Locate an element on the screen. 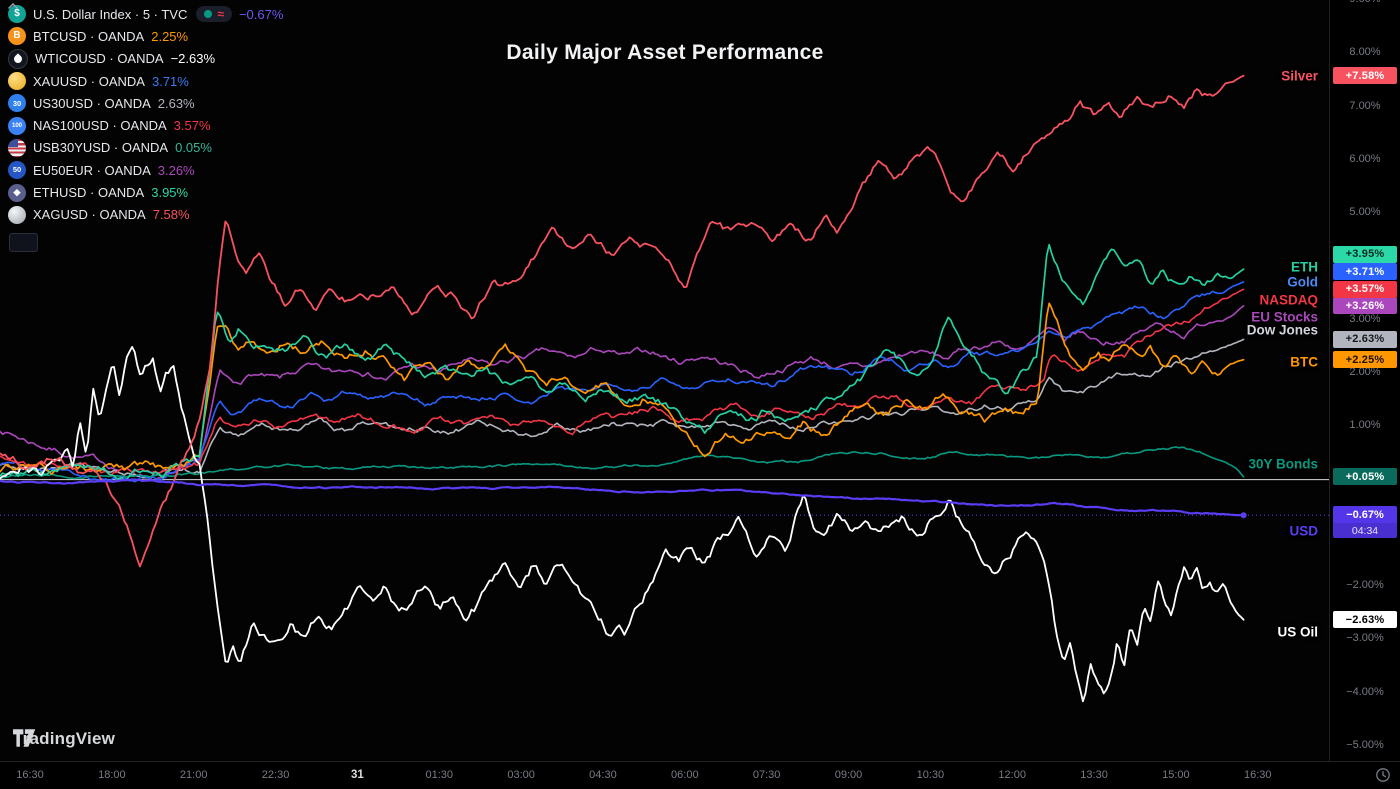 This screenshot has width=1400, height=789. price-badge-us-oil: −2.63% is located at coordinates (1365, 620).